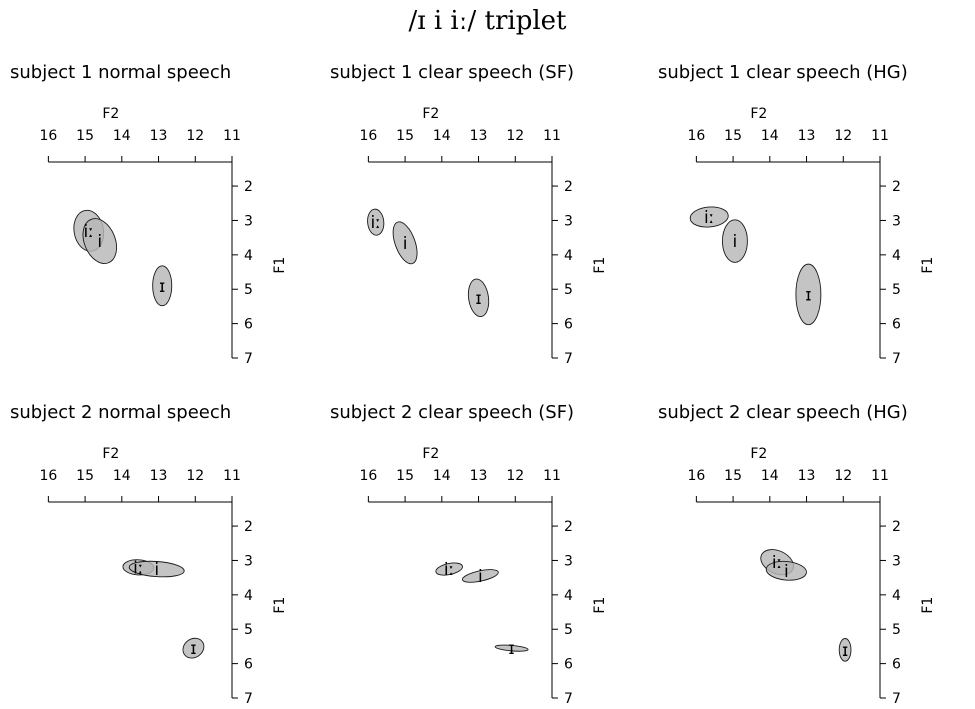 The height and width of the screenshot is (709, 975). I want to click on panel-title: subject 2 clear speech (HG), so click(783, 412).